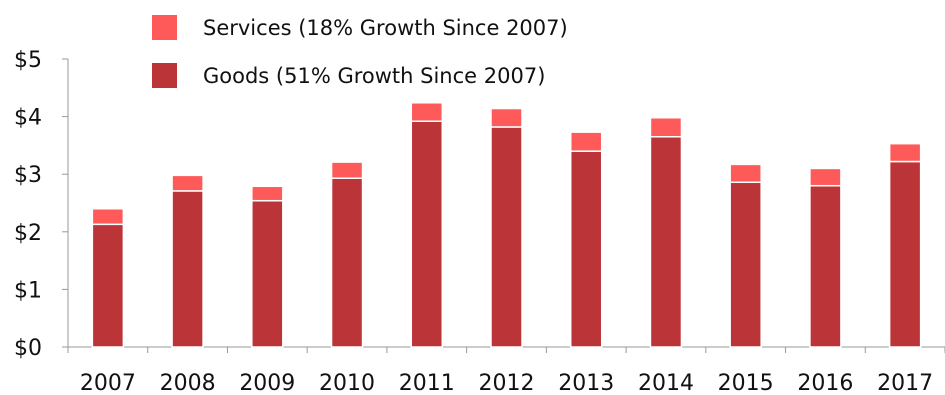 The height and width of the screenshot is (395, 945). Describe the element at coordinates (108, 383) in the screenshot. I see `x-tick-label: 2007` at that location.